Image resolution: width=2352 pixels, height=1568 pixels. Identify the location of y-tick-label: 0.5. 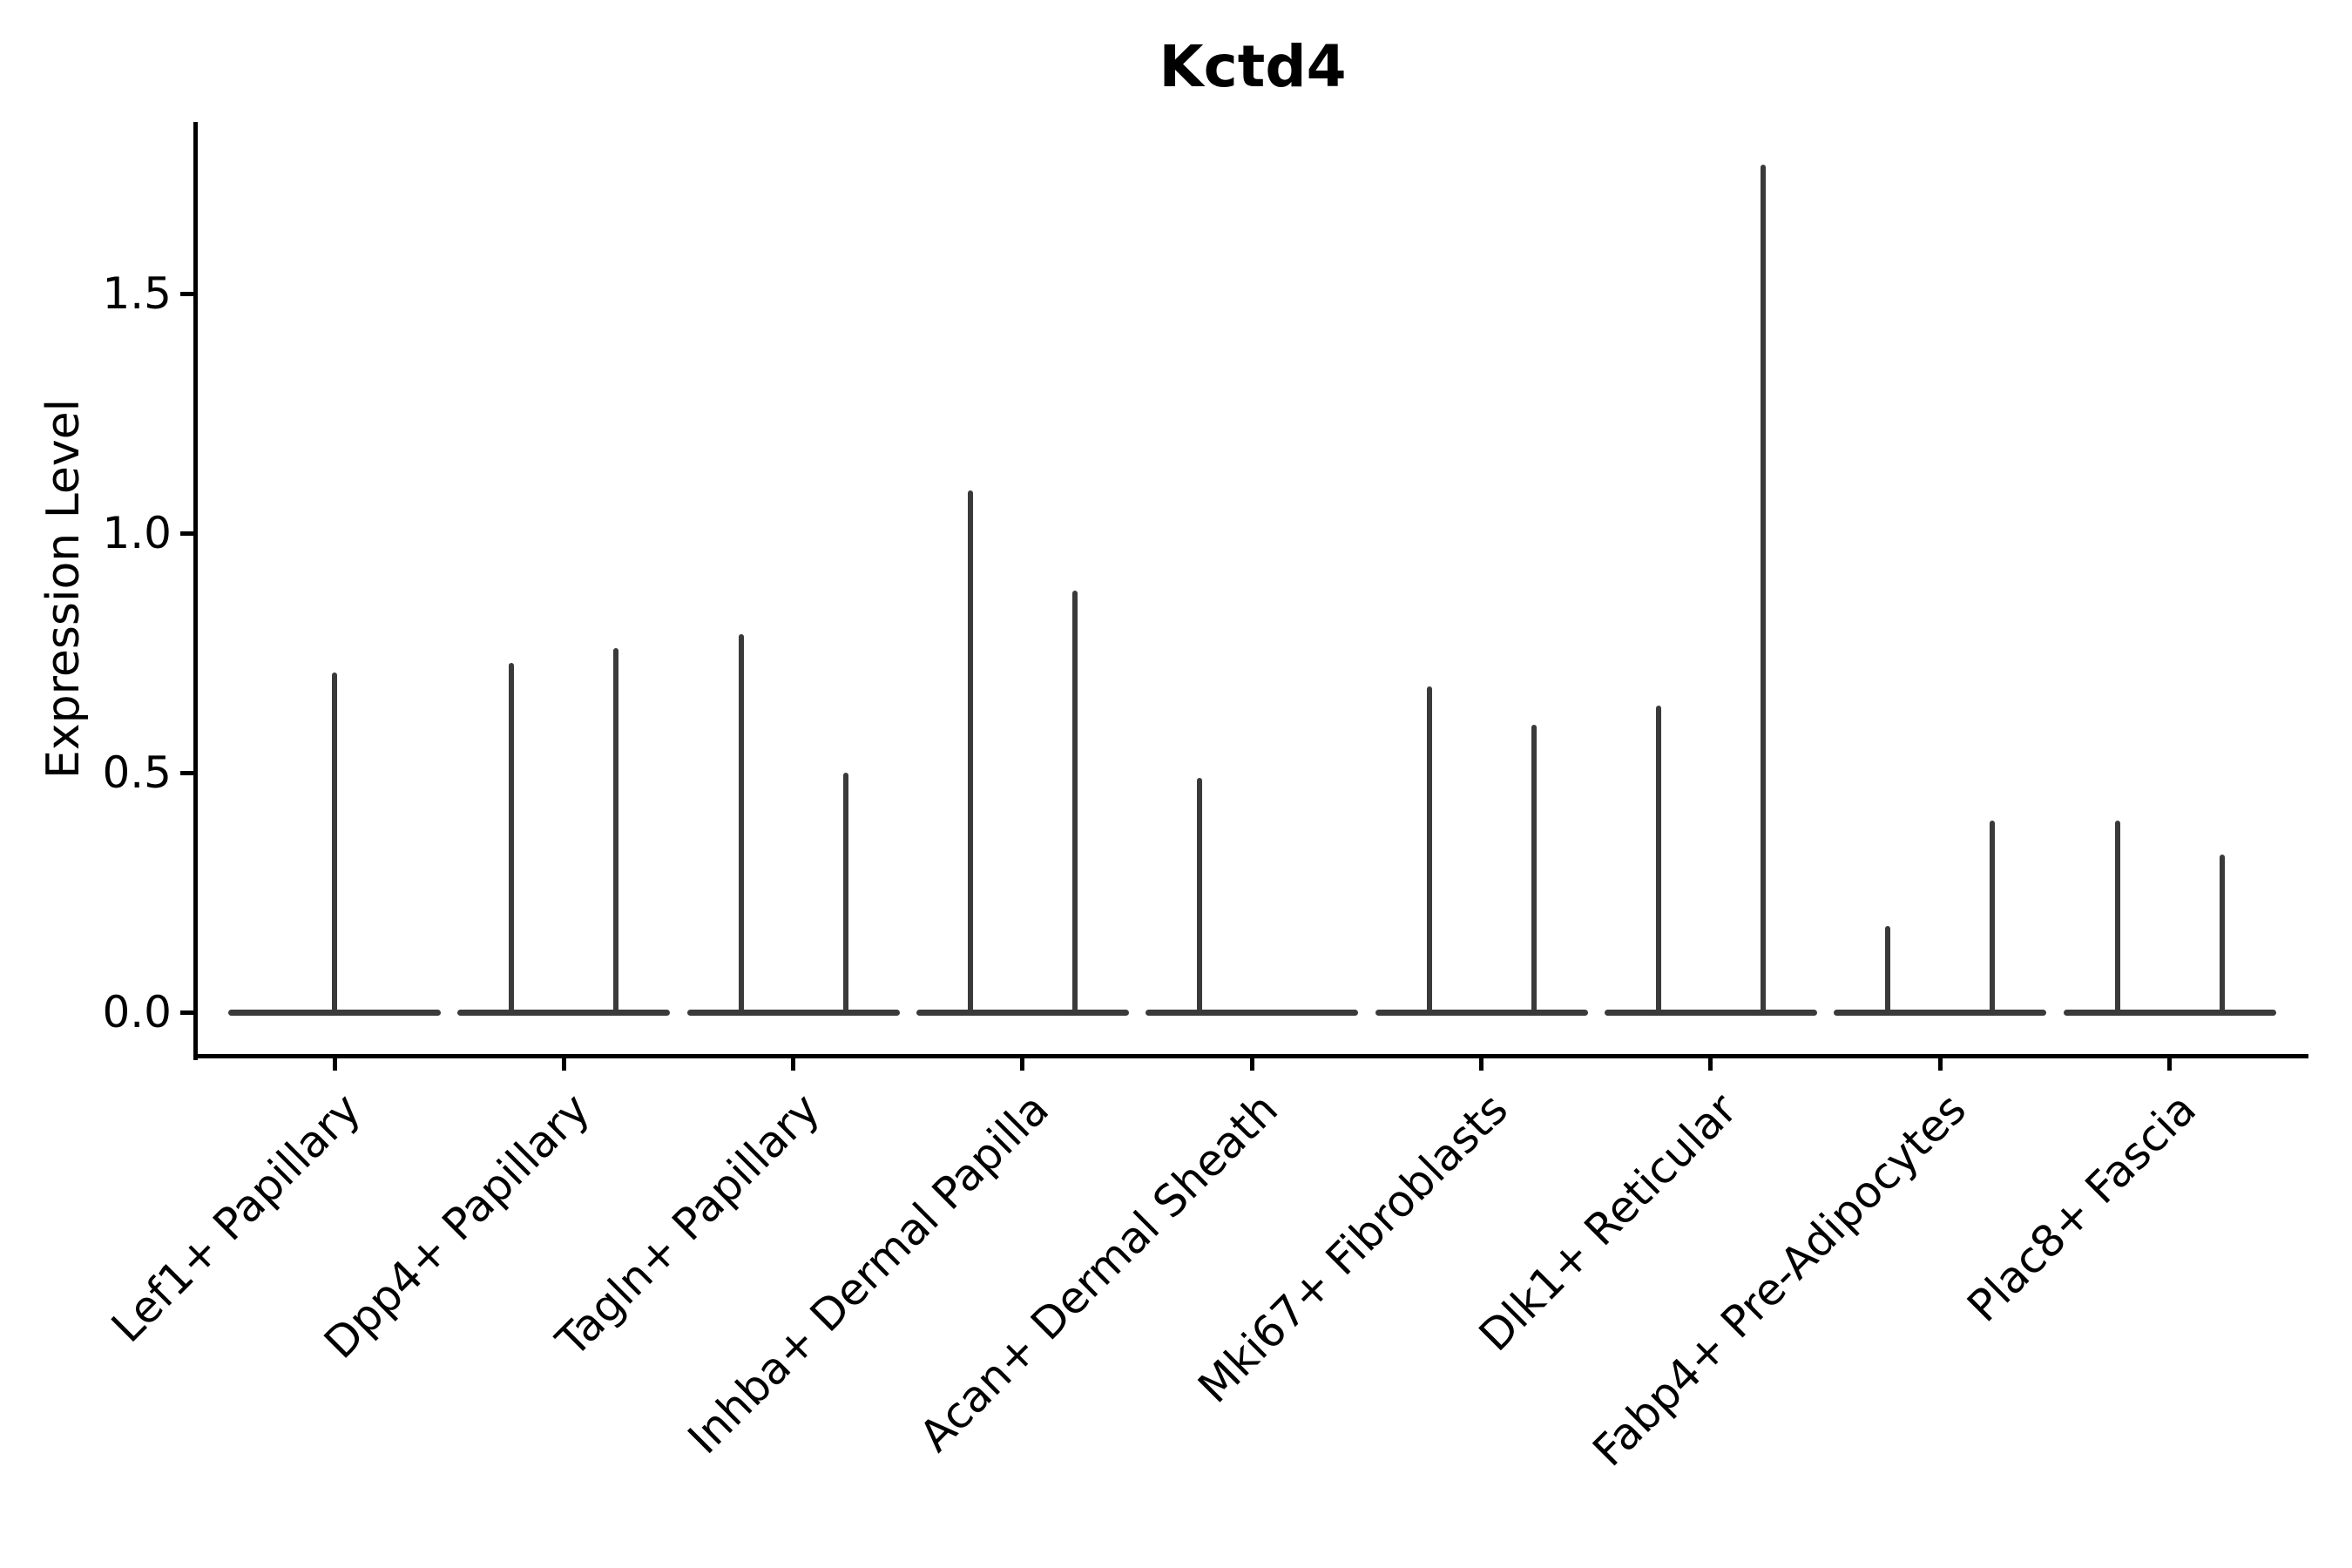
(137, 772).